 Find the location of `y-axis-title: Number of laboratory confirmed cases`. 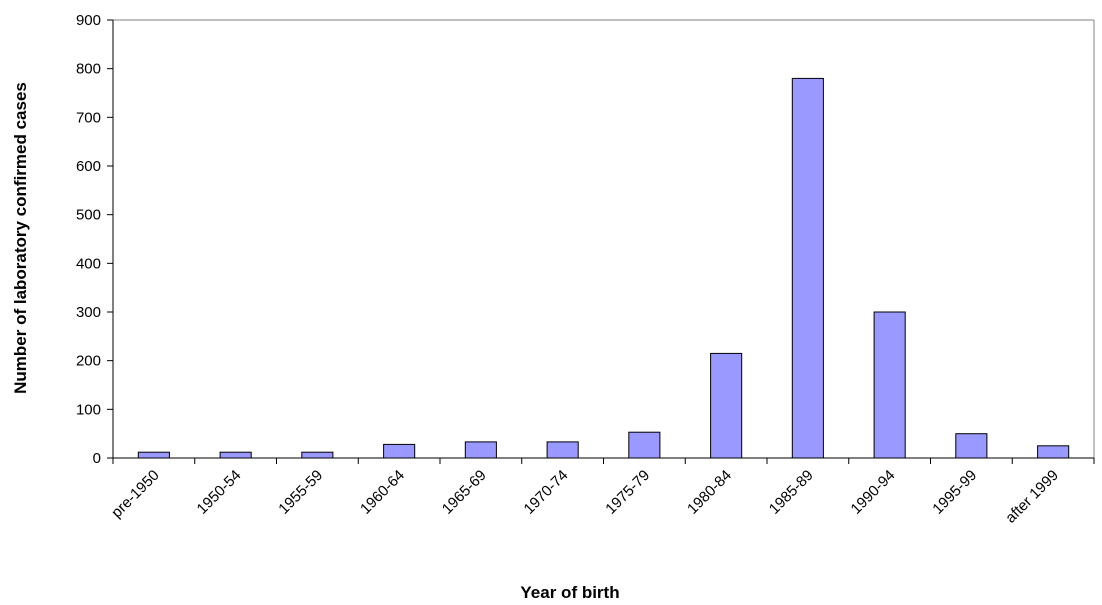

y-axis-title: Number of laboratory confirmed cases is located at coordinates (20, 238).